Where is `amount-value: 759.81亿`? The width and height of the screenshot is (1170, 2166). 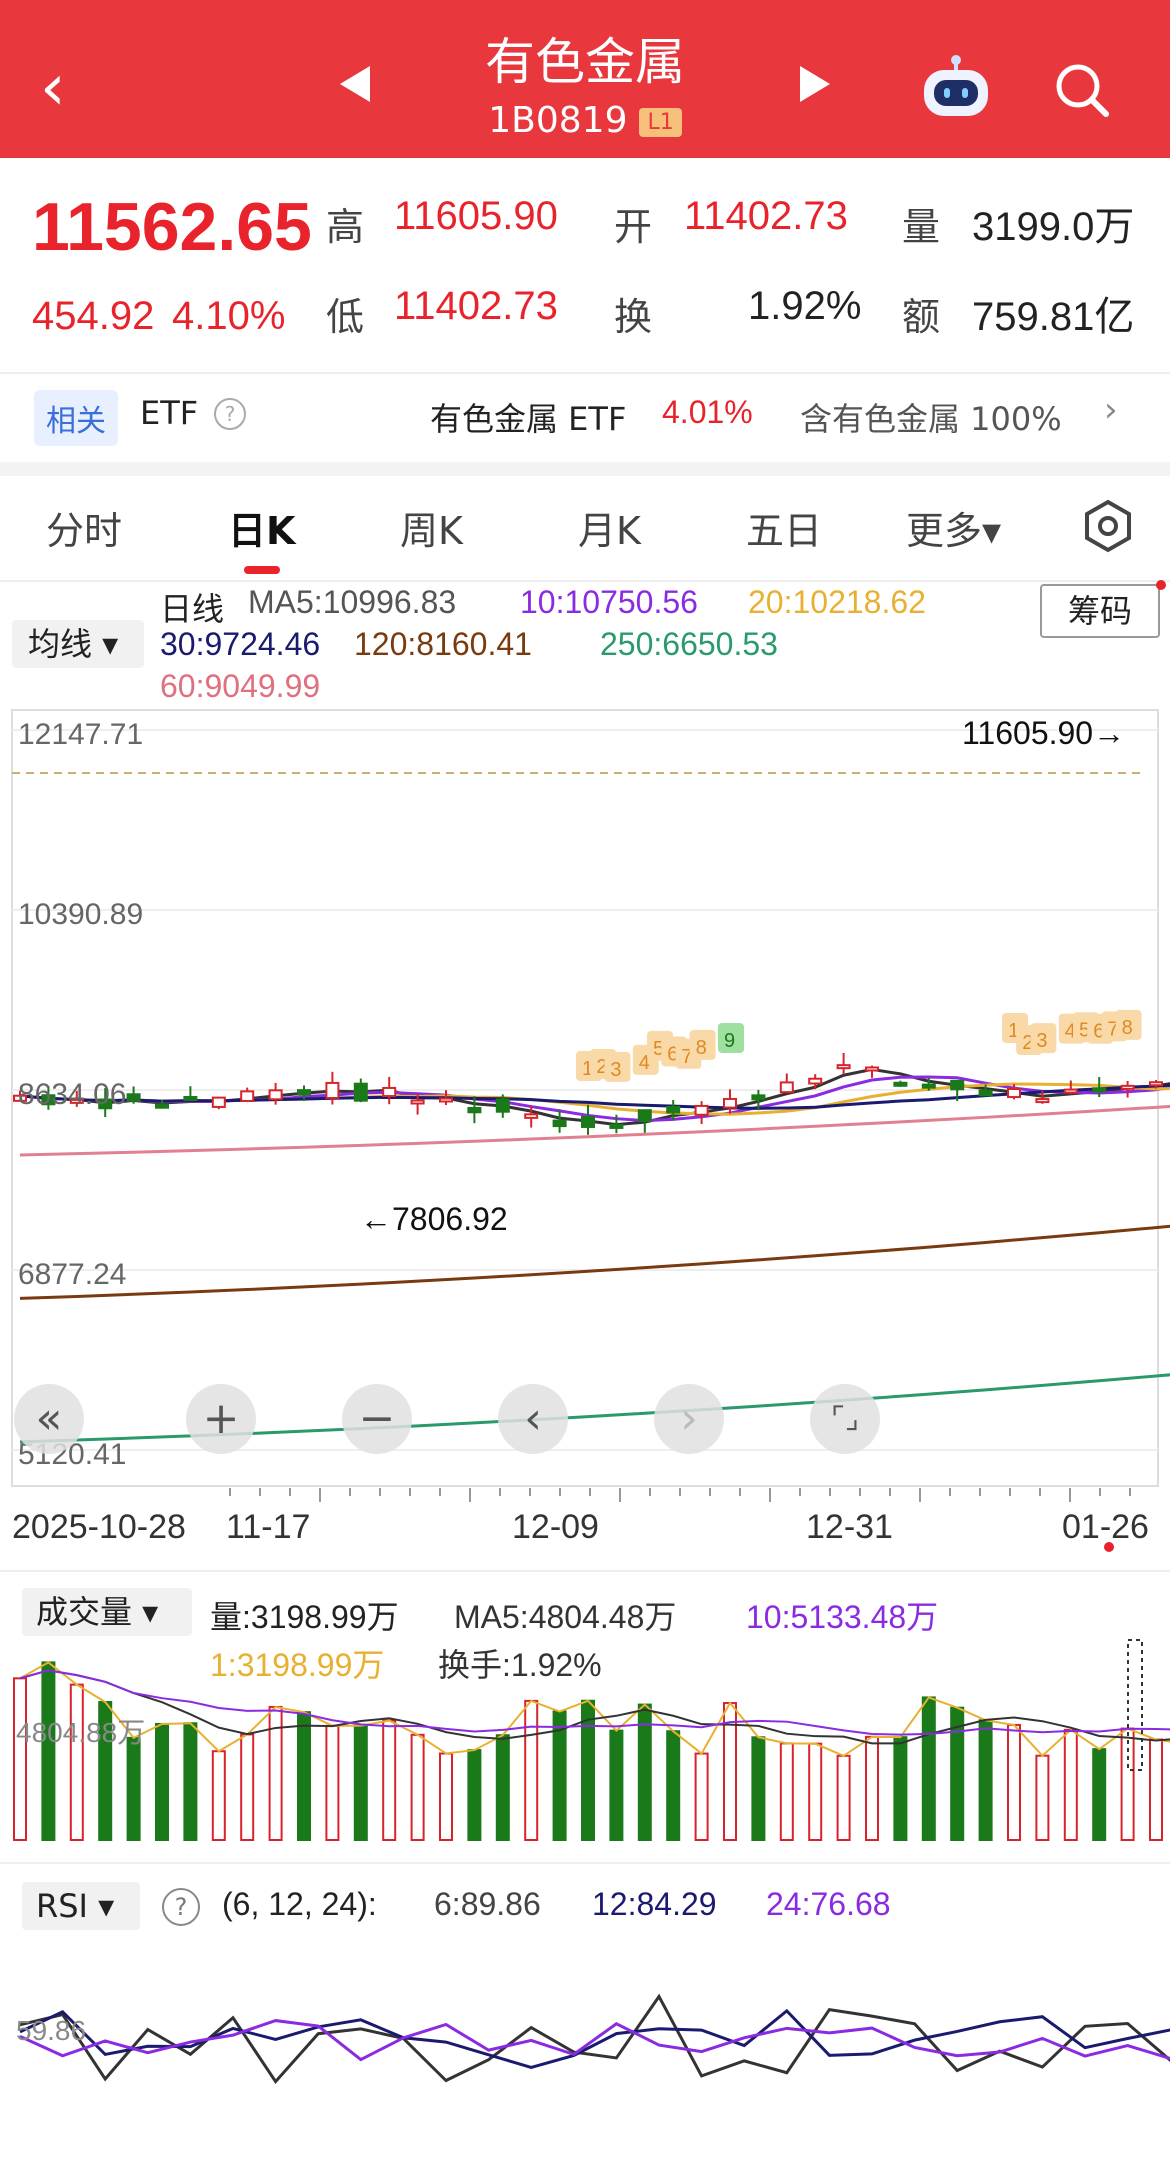
amount-value: 759.81亿 is located at coordinates (1053, 317).